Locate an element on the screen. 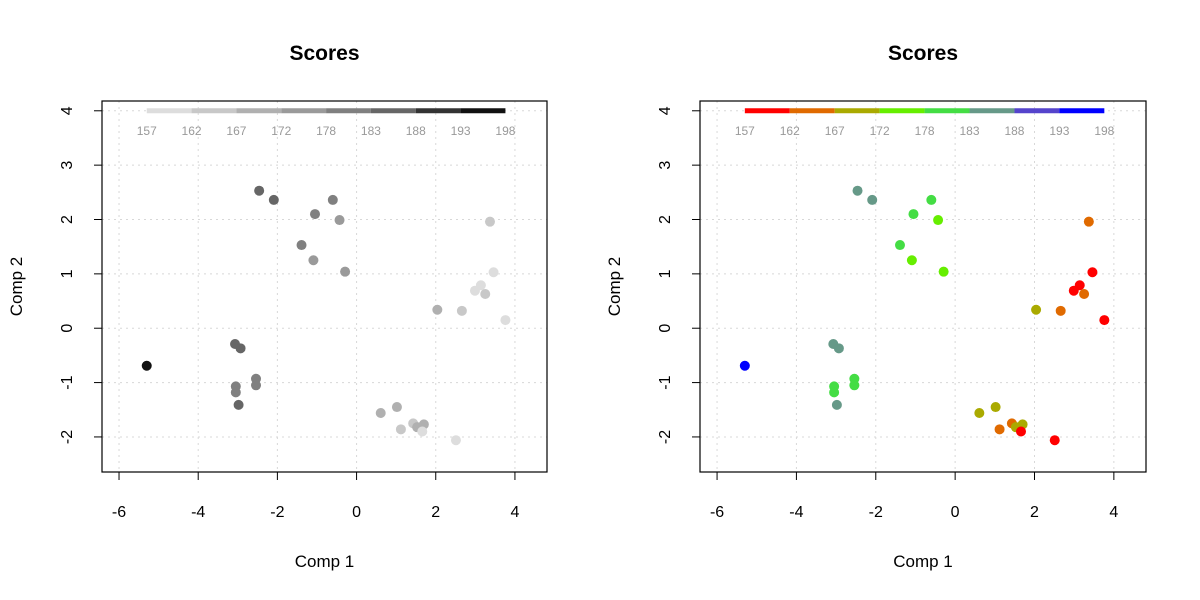 The image size is (1200, 600). y-tick-label: 2 is located at coordinates (67, 219).